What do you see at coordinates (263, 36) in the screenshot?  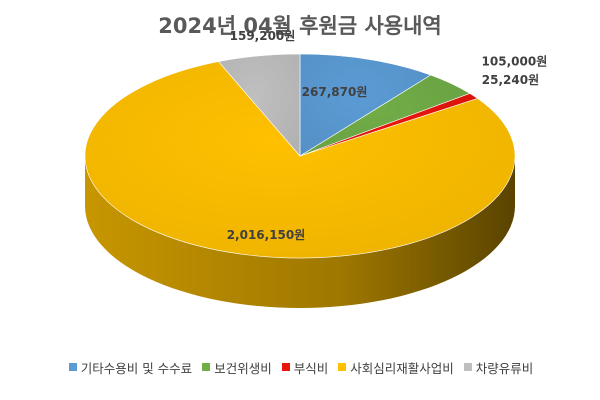 I see `data-label-4: 159,200원` at bounding box center [263, 36].